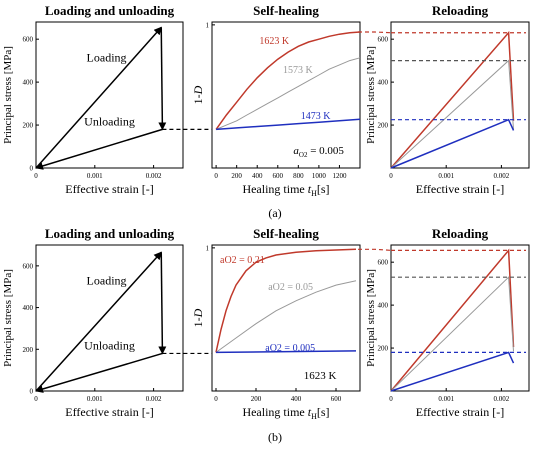 The image size is (550, 449). Describe the element at coordinates (319, 176) in the screenshot. I see `a-healing-x-tick-label: 1000` at that location.